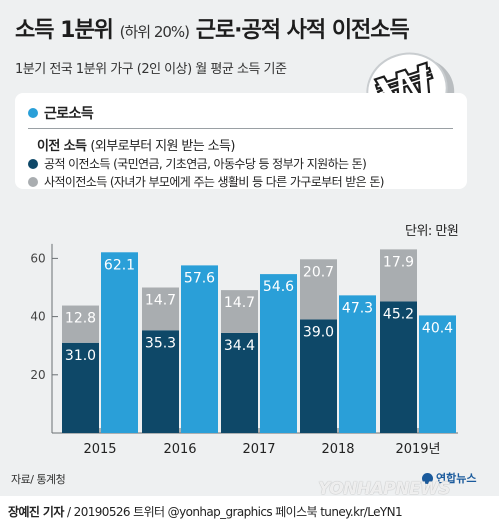 The image size is (499, 524). Describe the element at coordinates (437, 328) in the screenshot. I see `data-label-labor: 40.4` at that location.